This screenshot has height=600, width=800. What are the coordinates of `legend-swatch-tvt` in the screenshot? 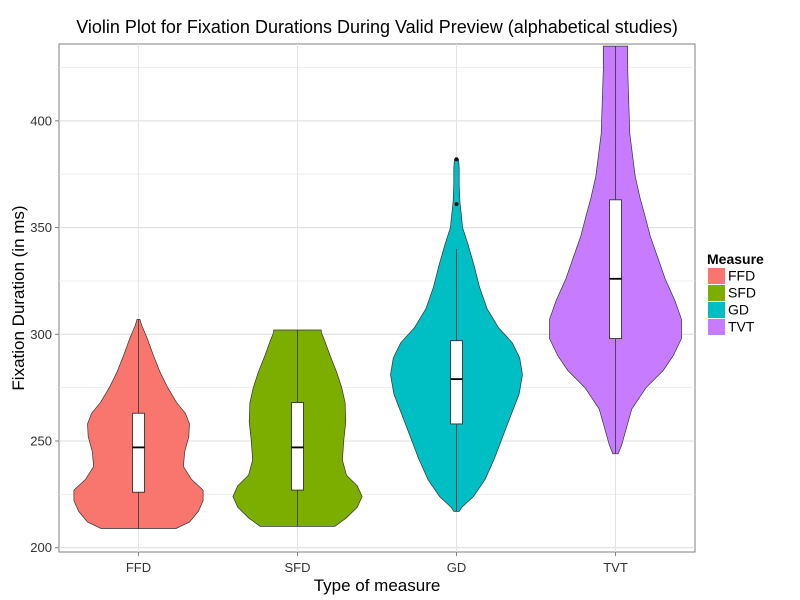 It's located at (716, 327).